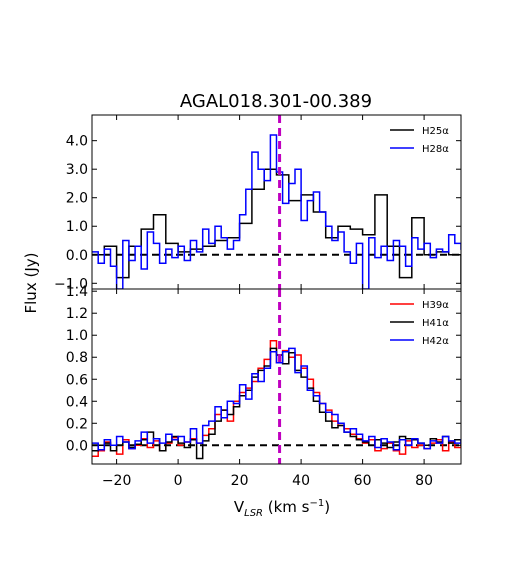 Image resolution: width=512 pixels, height=567 pixels. I want to click on legend-label: H28α, so click(435, 149).